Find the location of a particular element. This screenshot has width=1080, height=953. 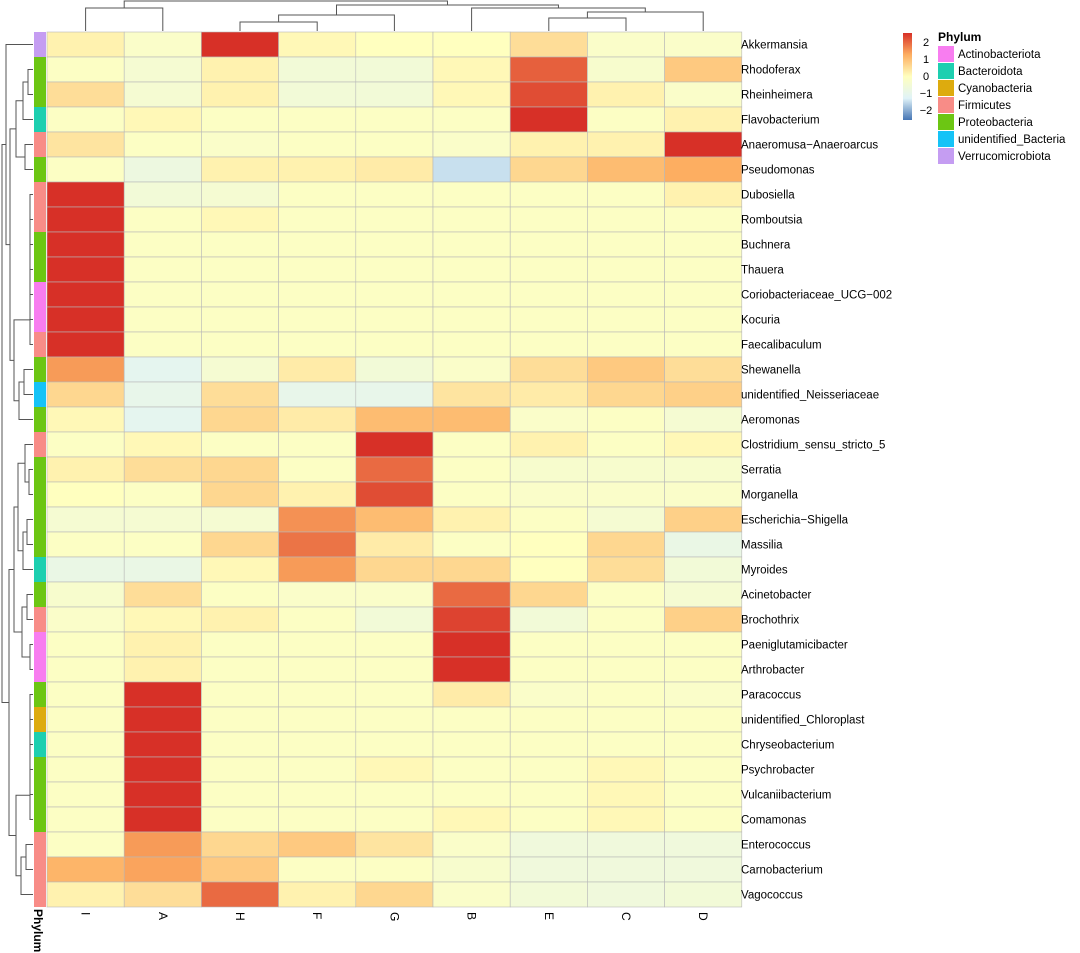

color-scale-tick-label: −2 is located at coordinates (926, 111).